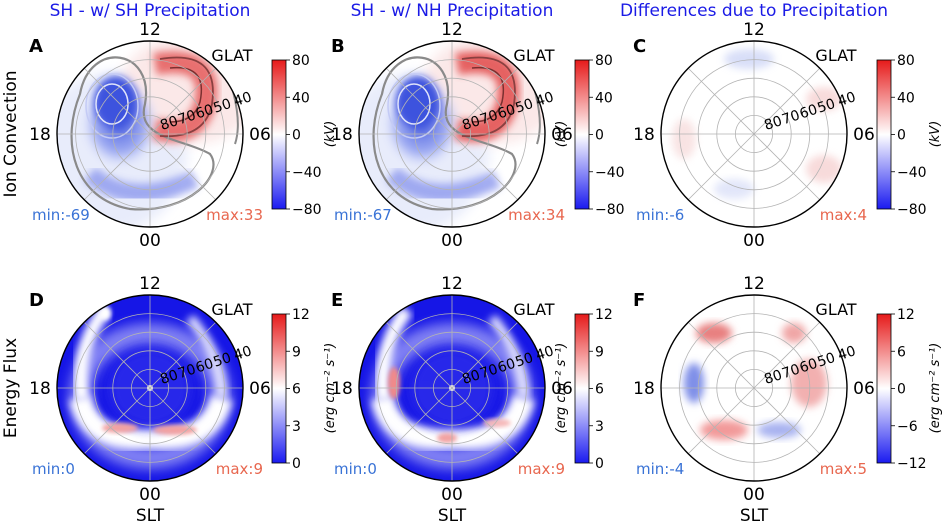 This screenshot has width=948, height=531. What do you see at coordinates (36, 46) in the screenshot?
I see `panel-letter: A` at bounding box center [36, 46].